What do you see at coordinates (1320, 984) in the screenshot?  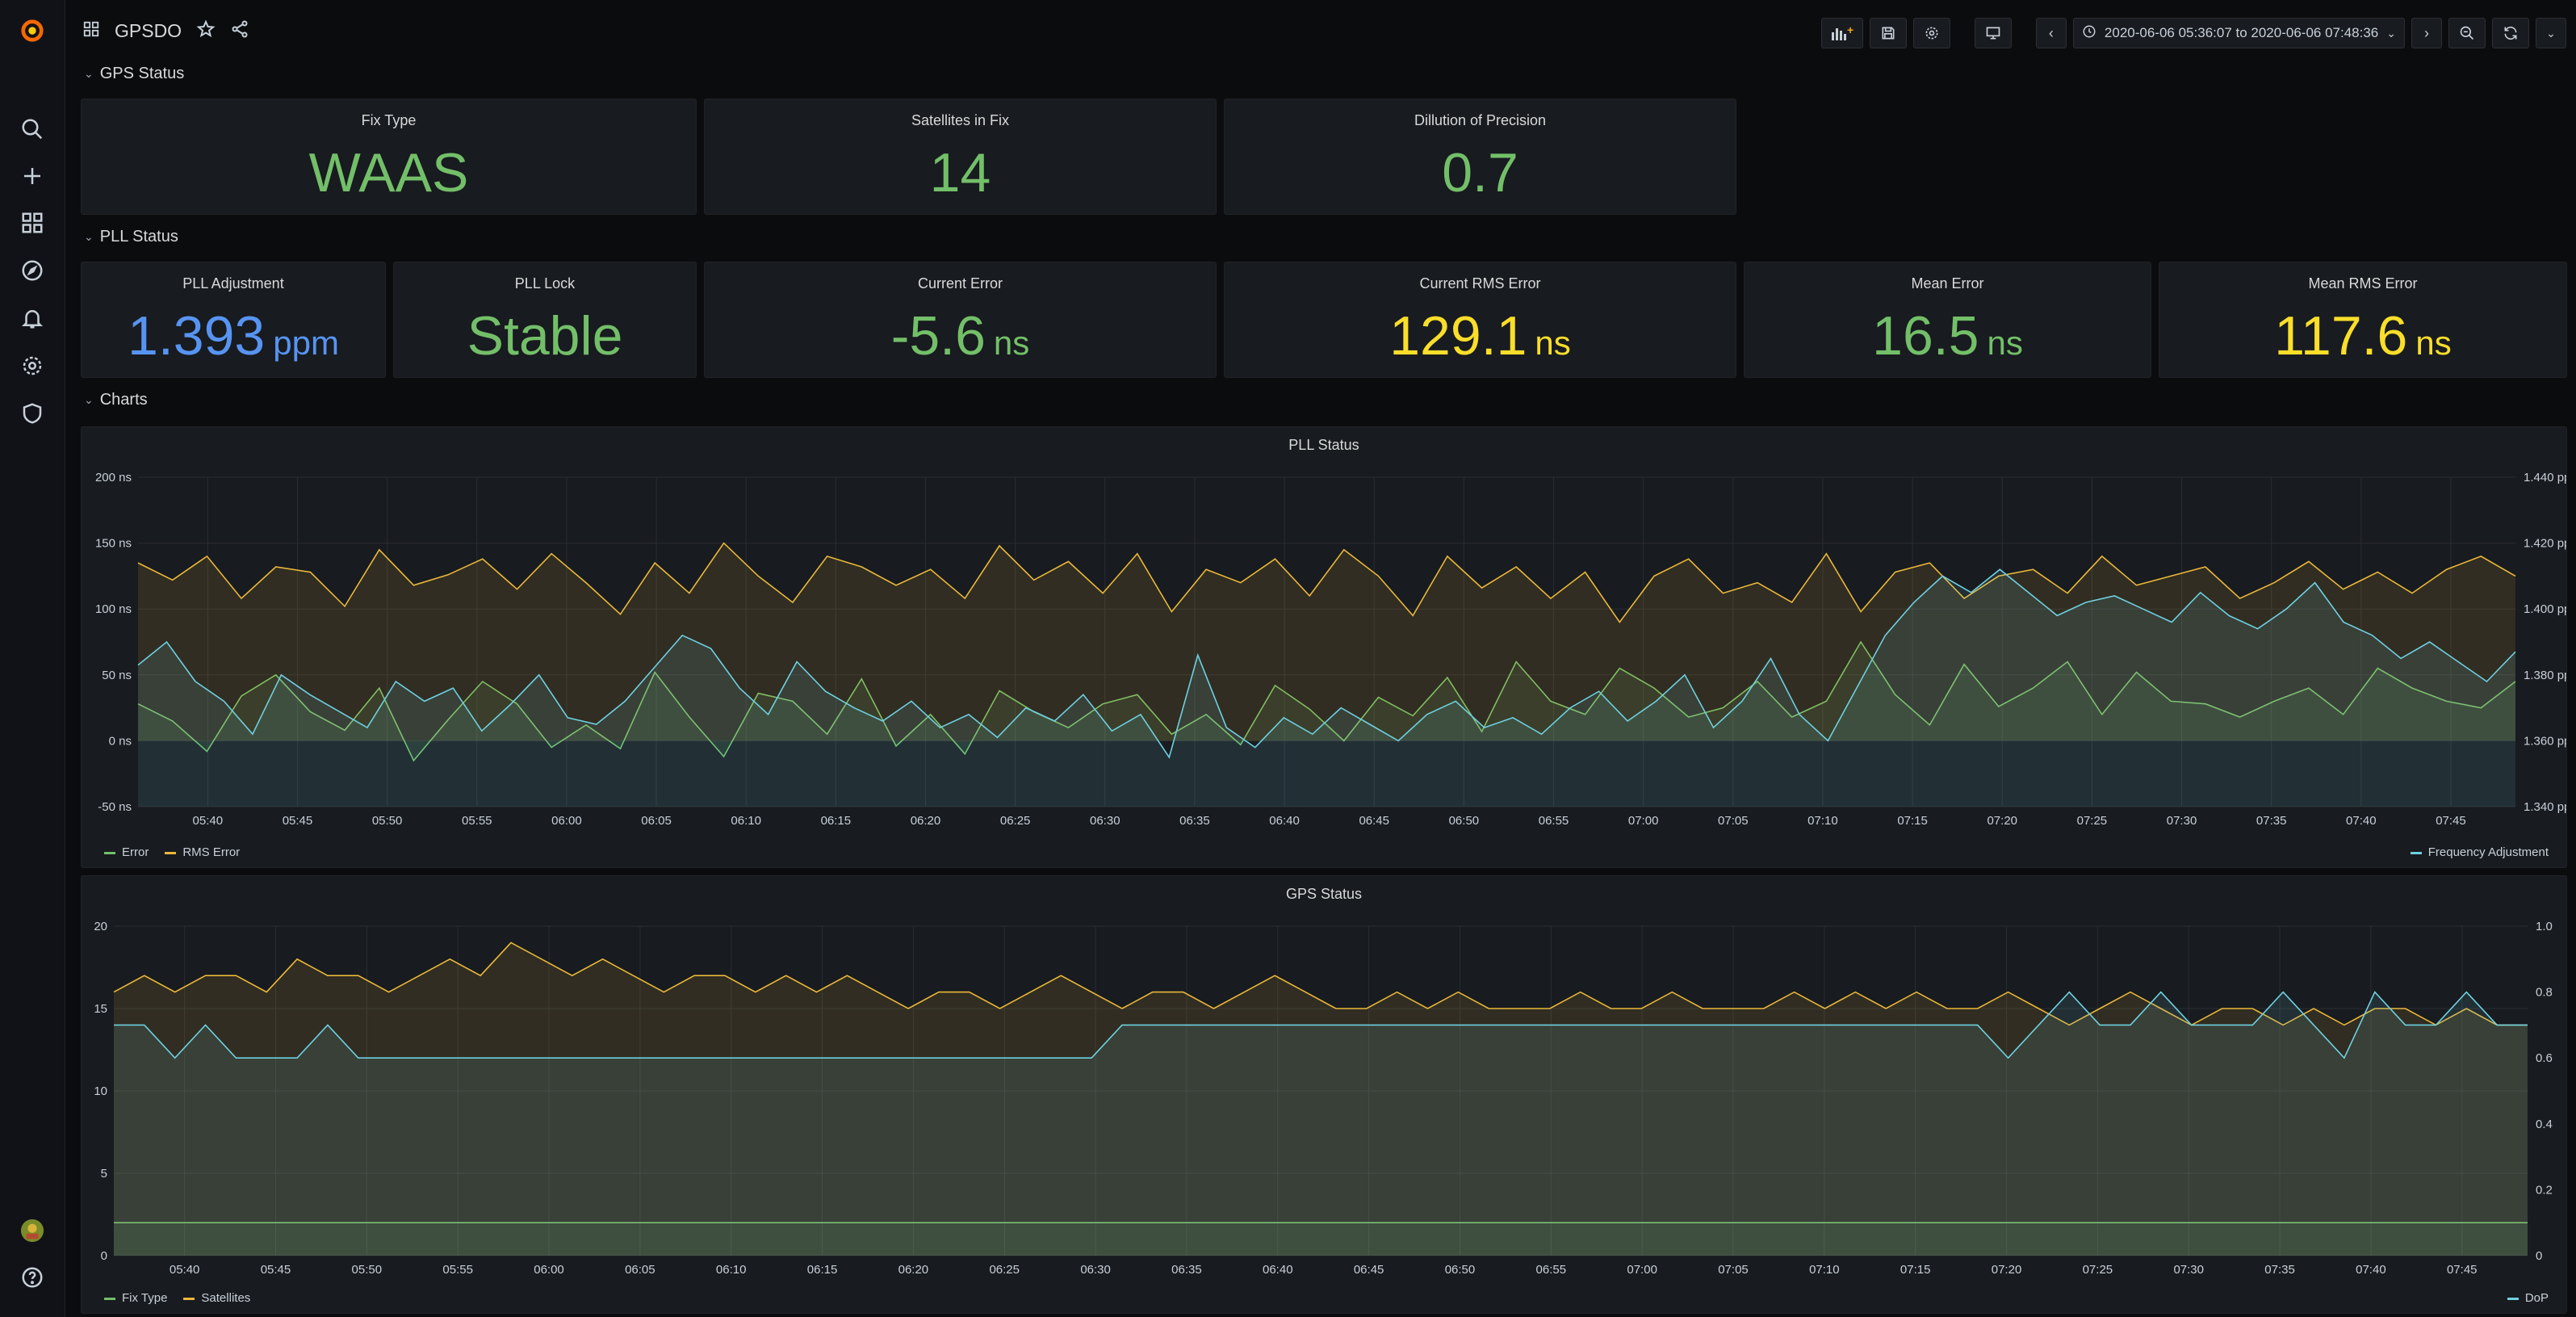 I see `series-line-satellites` at bounding box center [1320, 984].